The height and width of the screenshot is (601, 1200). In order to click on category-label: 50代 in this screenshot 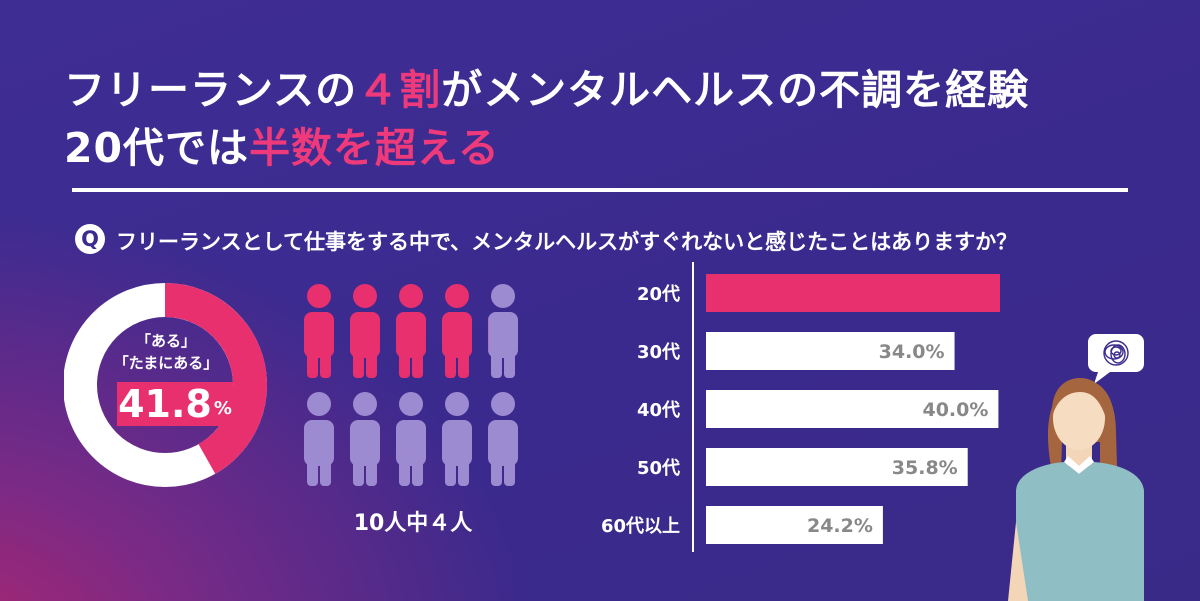, I will do `click(658, 468)`.